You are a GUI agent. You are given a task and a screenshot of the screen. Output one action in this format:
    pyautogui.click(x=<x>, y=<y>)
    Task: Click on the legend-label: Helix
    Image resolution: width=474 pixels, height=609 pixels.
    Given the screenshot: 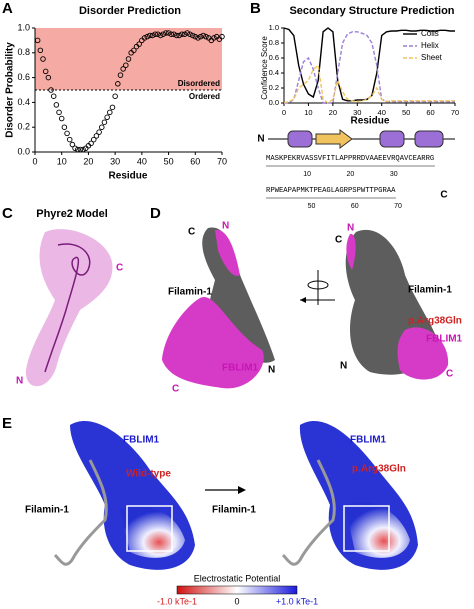 What is the action you would take?
    pyautogui.click(x=430, y=45)
    